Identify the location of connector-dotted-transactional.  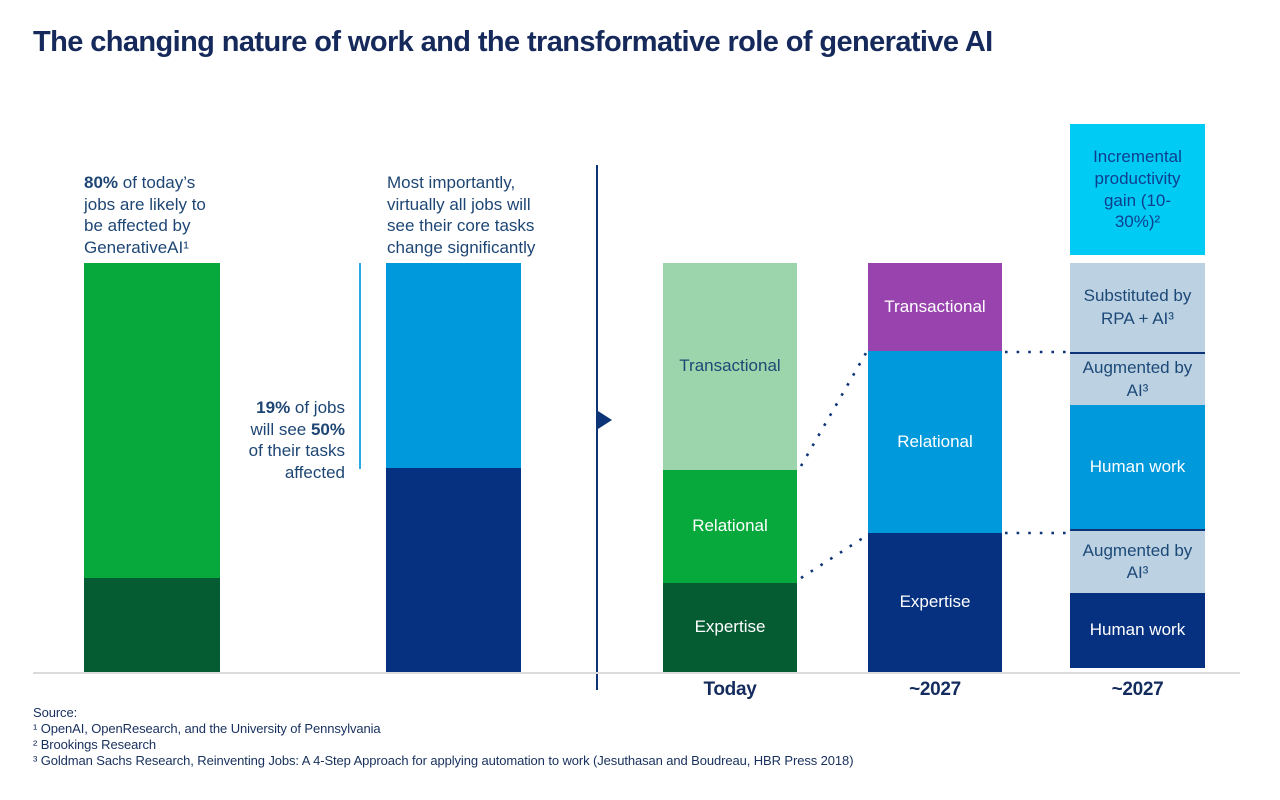
(833, 409).